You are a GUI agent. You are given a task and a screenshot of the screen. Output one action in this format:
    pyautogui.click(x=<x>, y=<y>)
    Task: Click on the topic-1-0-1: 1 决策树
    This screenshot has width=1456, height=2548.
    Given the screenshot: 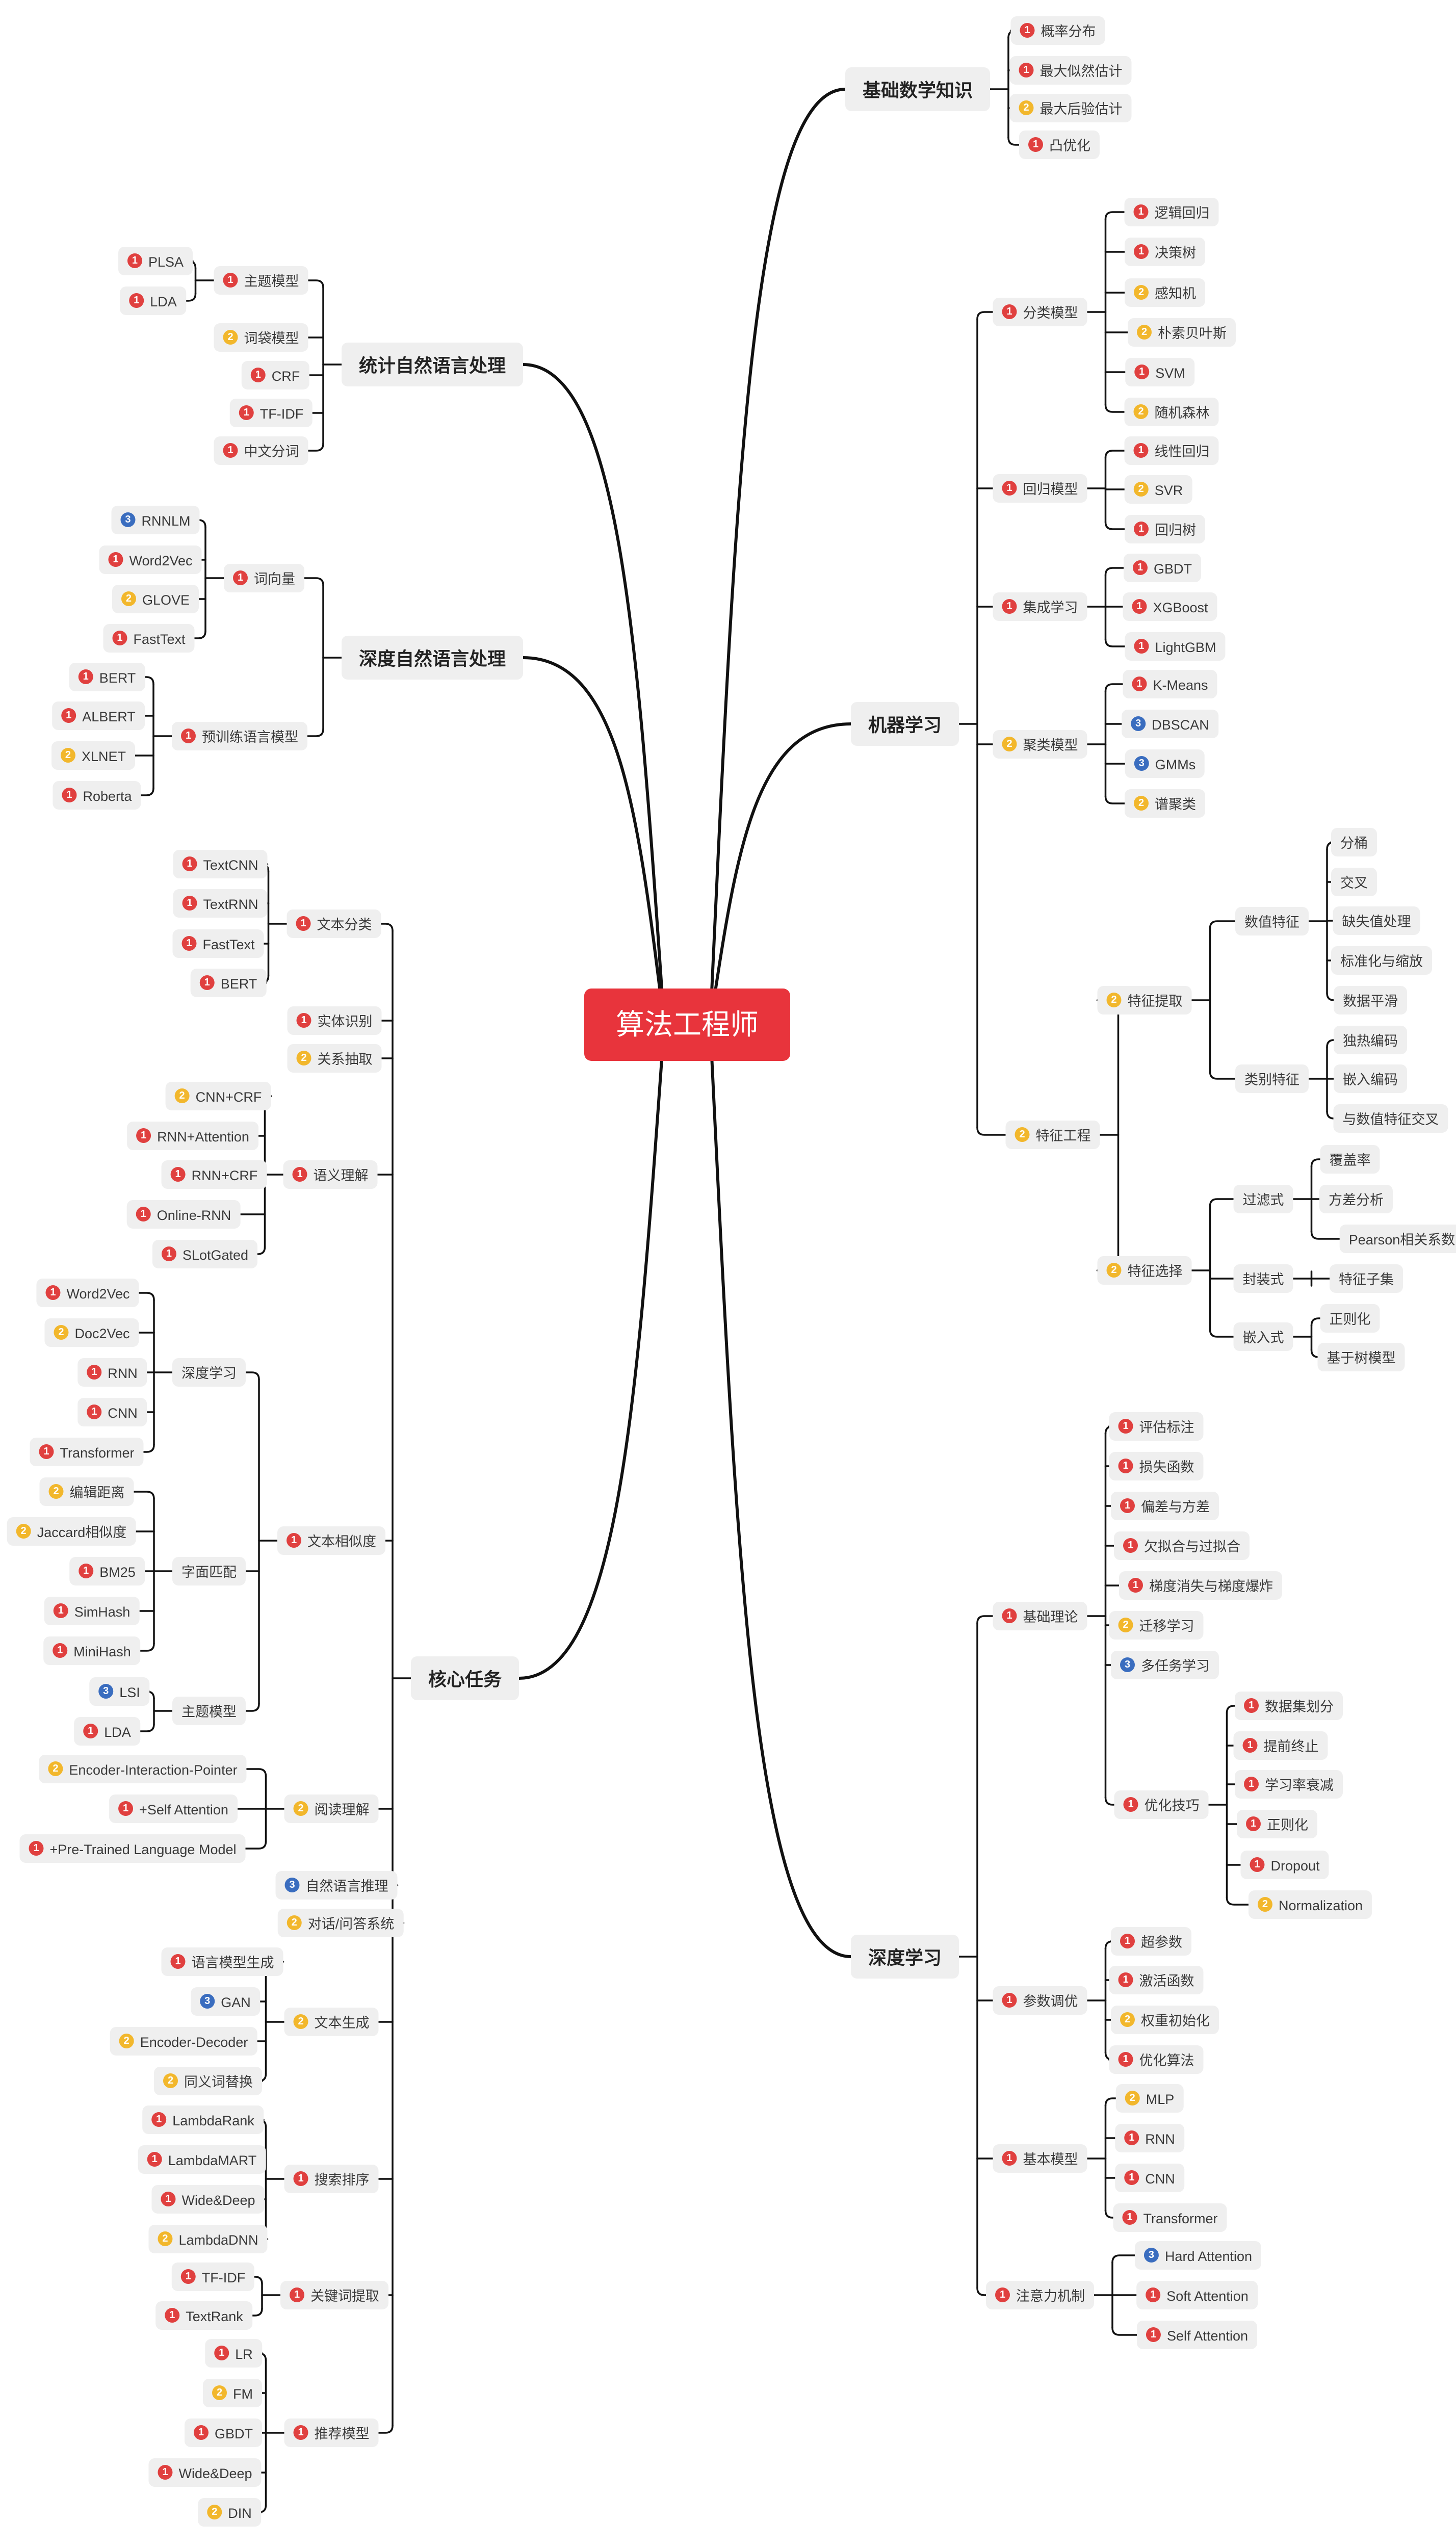 What is the action you would take?
    pyautogui.click(x=1165, y=252)
    